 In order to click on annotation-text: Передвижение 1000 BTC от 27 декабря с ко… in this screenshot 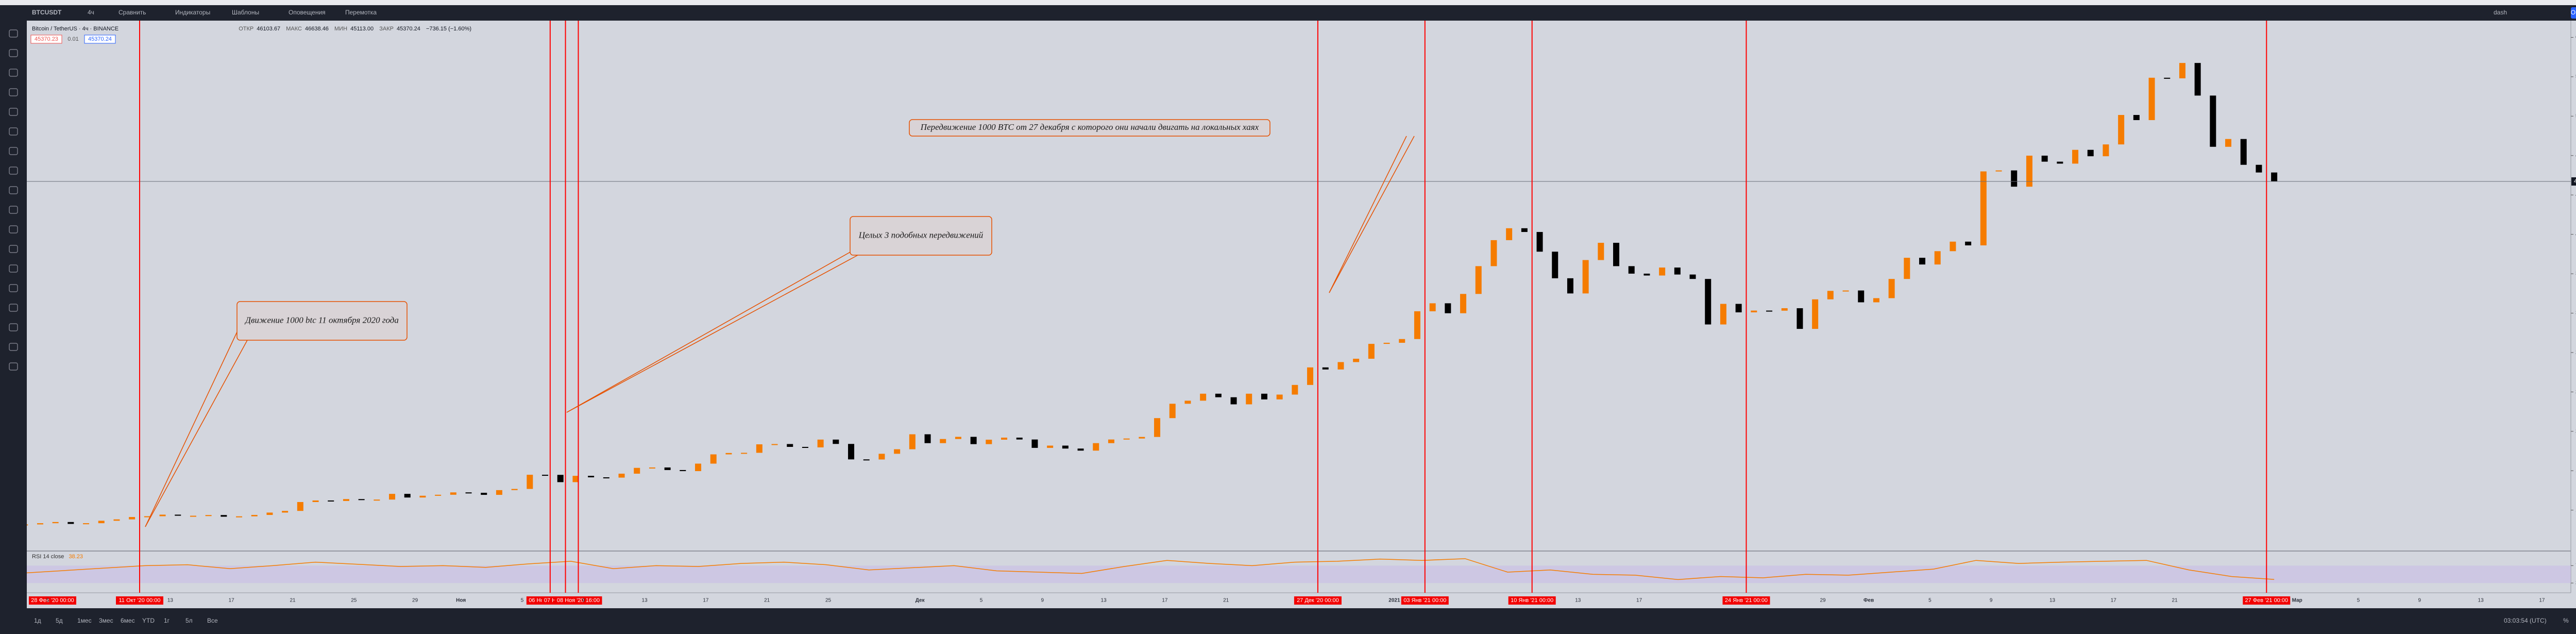, I will do `click(1089, 127)`.